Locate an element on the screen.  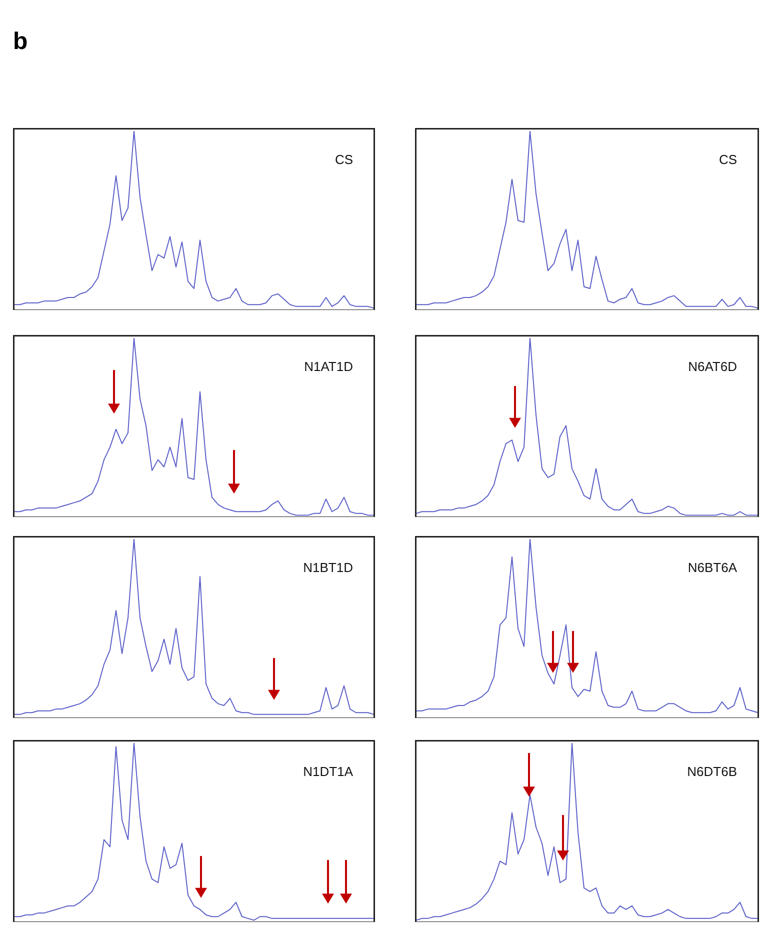
text: N1BT1D is located at coordinates (328, 567).